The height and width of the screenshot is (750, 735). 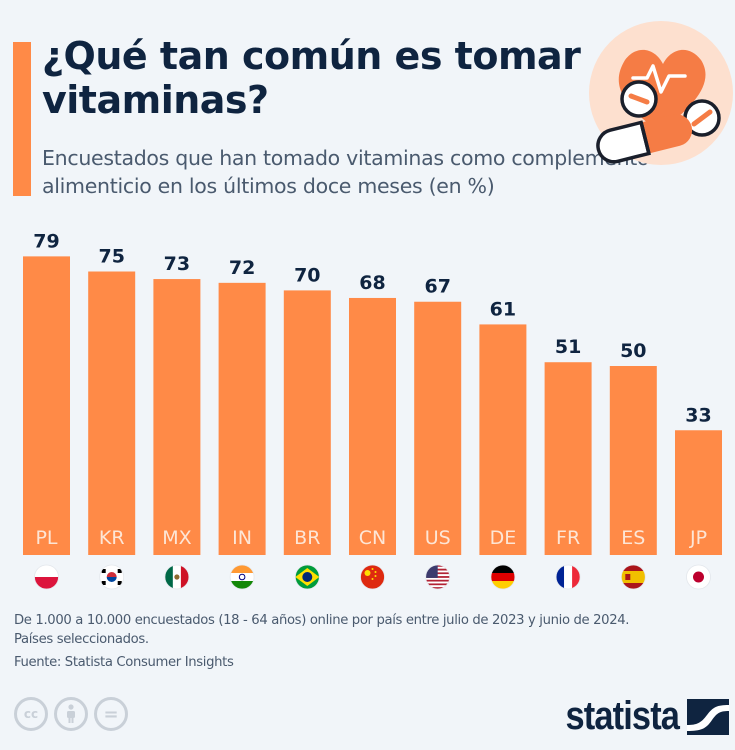 I want to click on bar-group: 50 ES, so click(x=633, y=465).